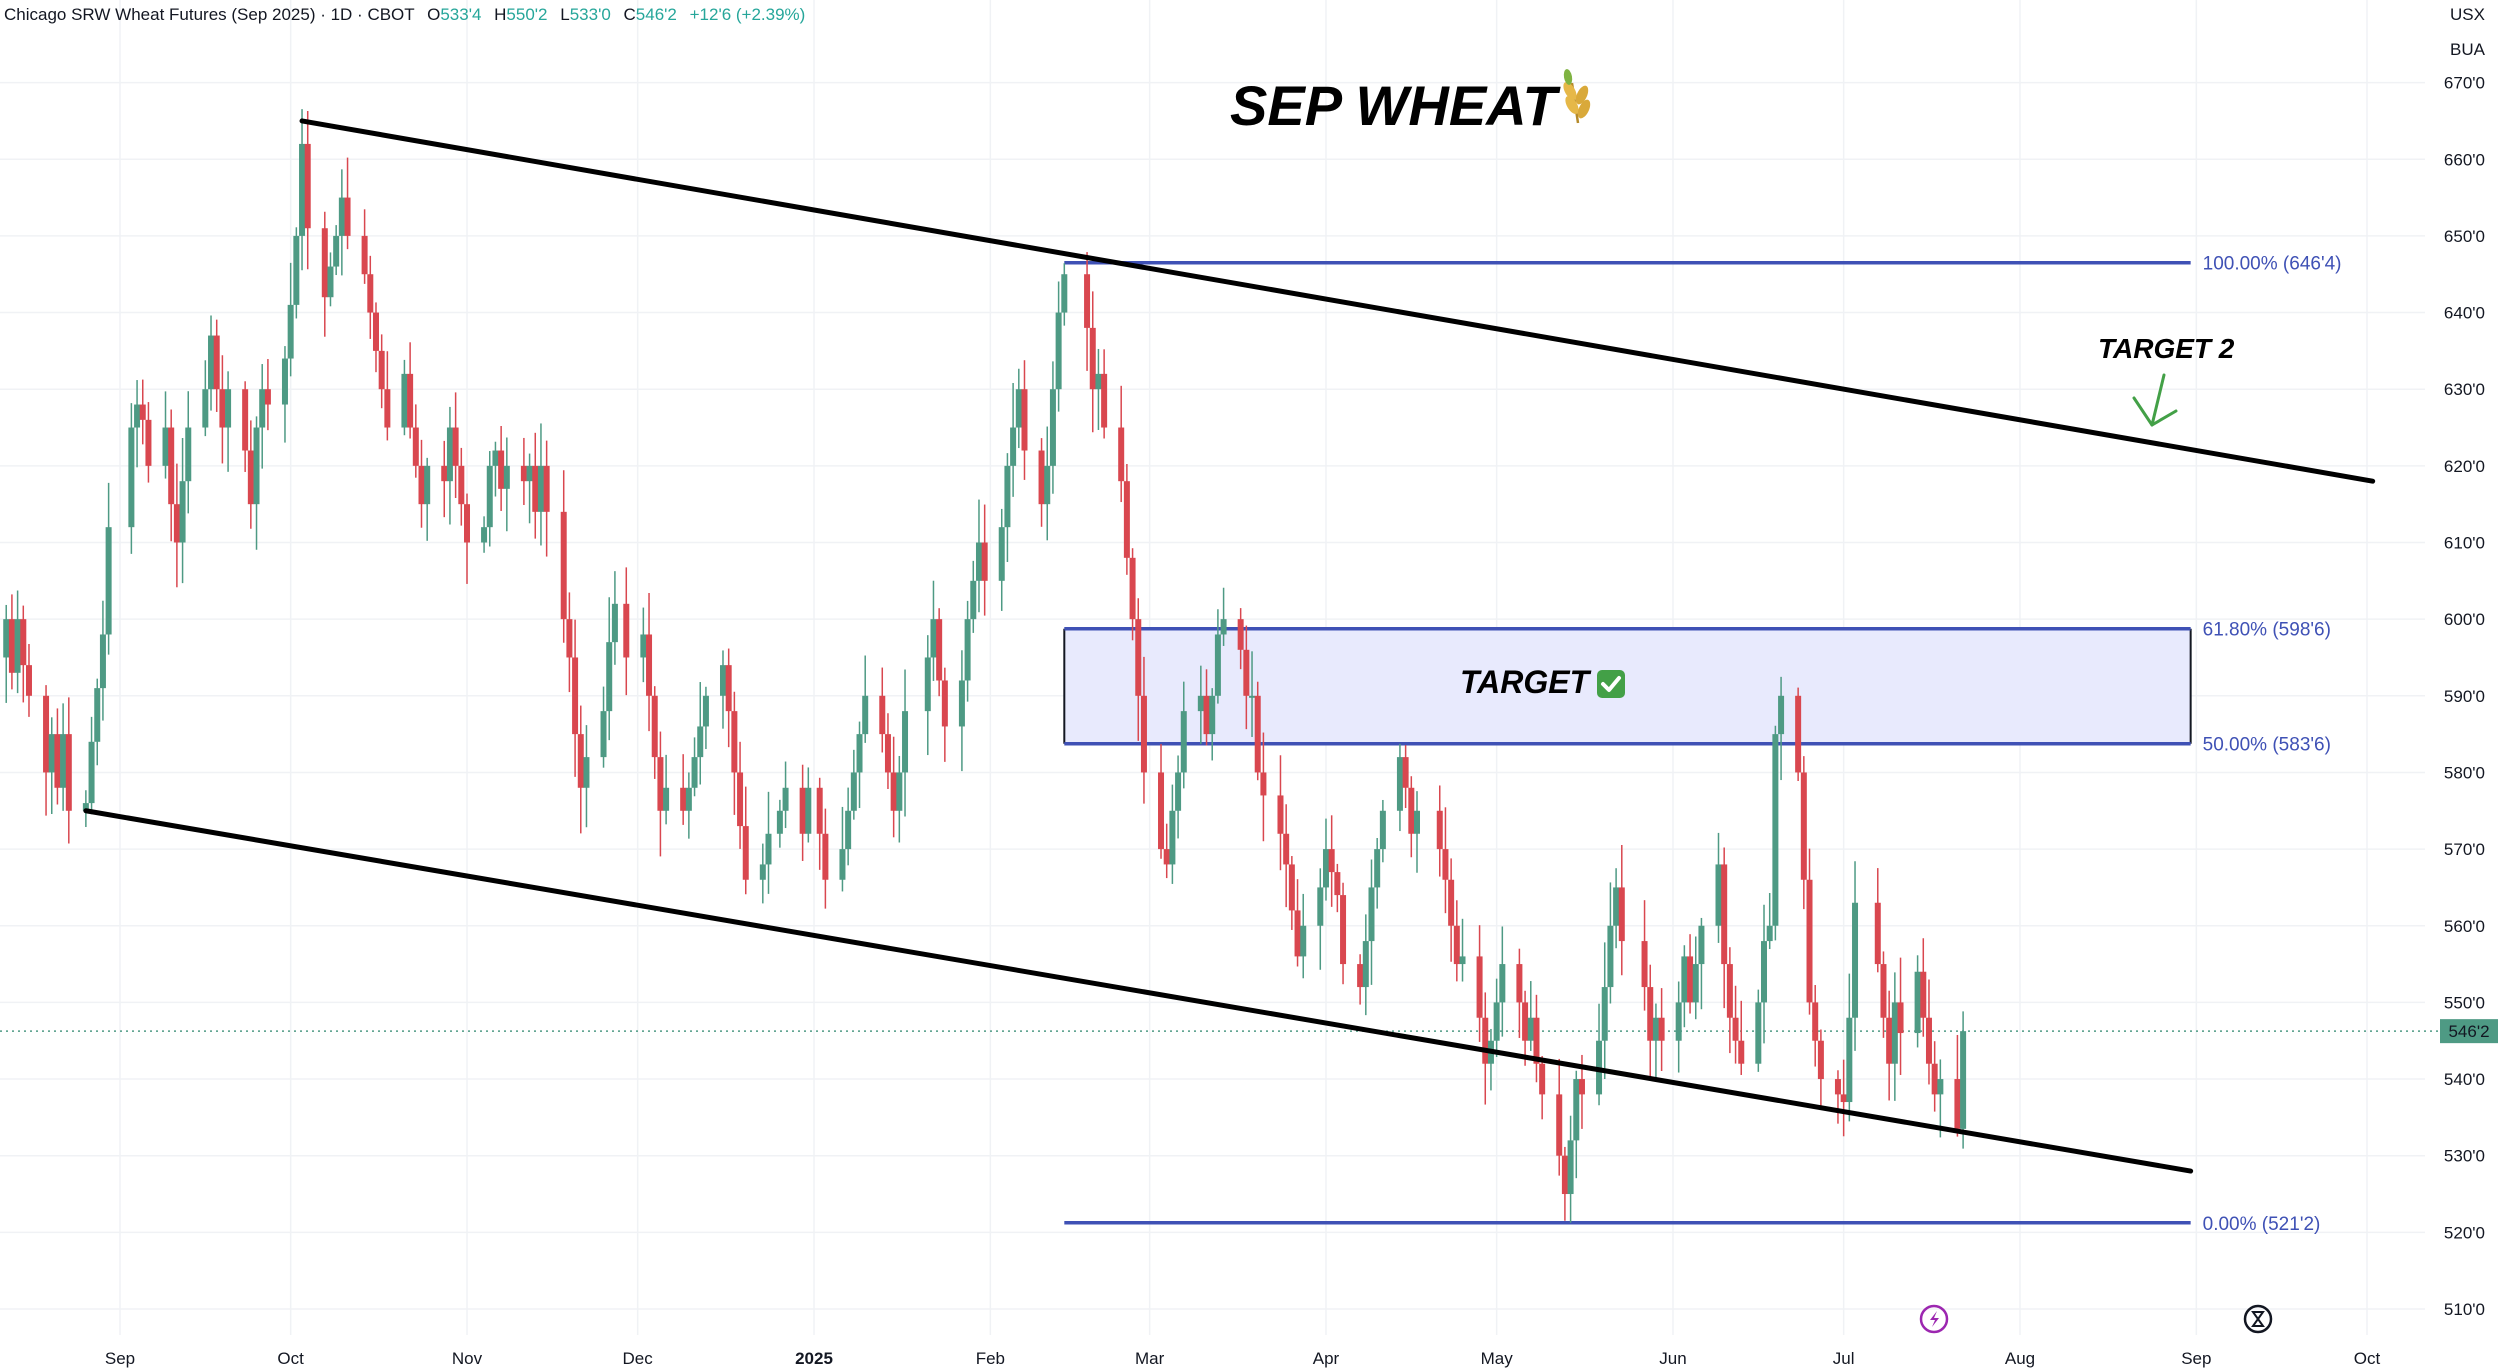 This screenshot has width=2500, height=1369. What do you see at coordinates (2166, 348) in the screenshot?
I see `target-2-label: TARGET 2` at bounding box center [2166, 348].